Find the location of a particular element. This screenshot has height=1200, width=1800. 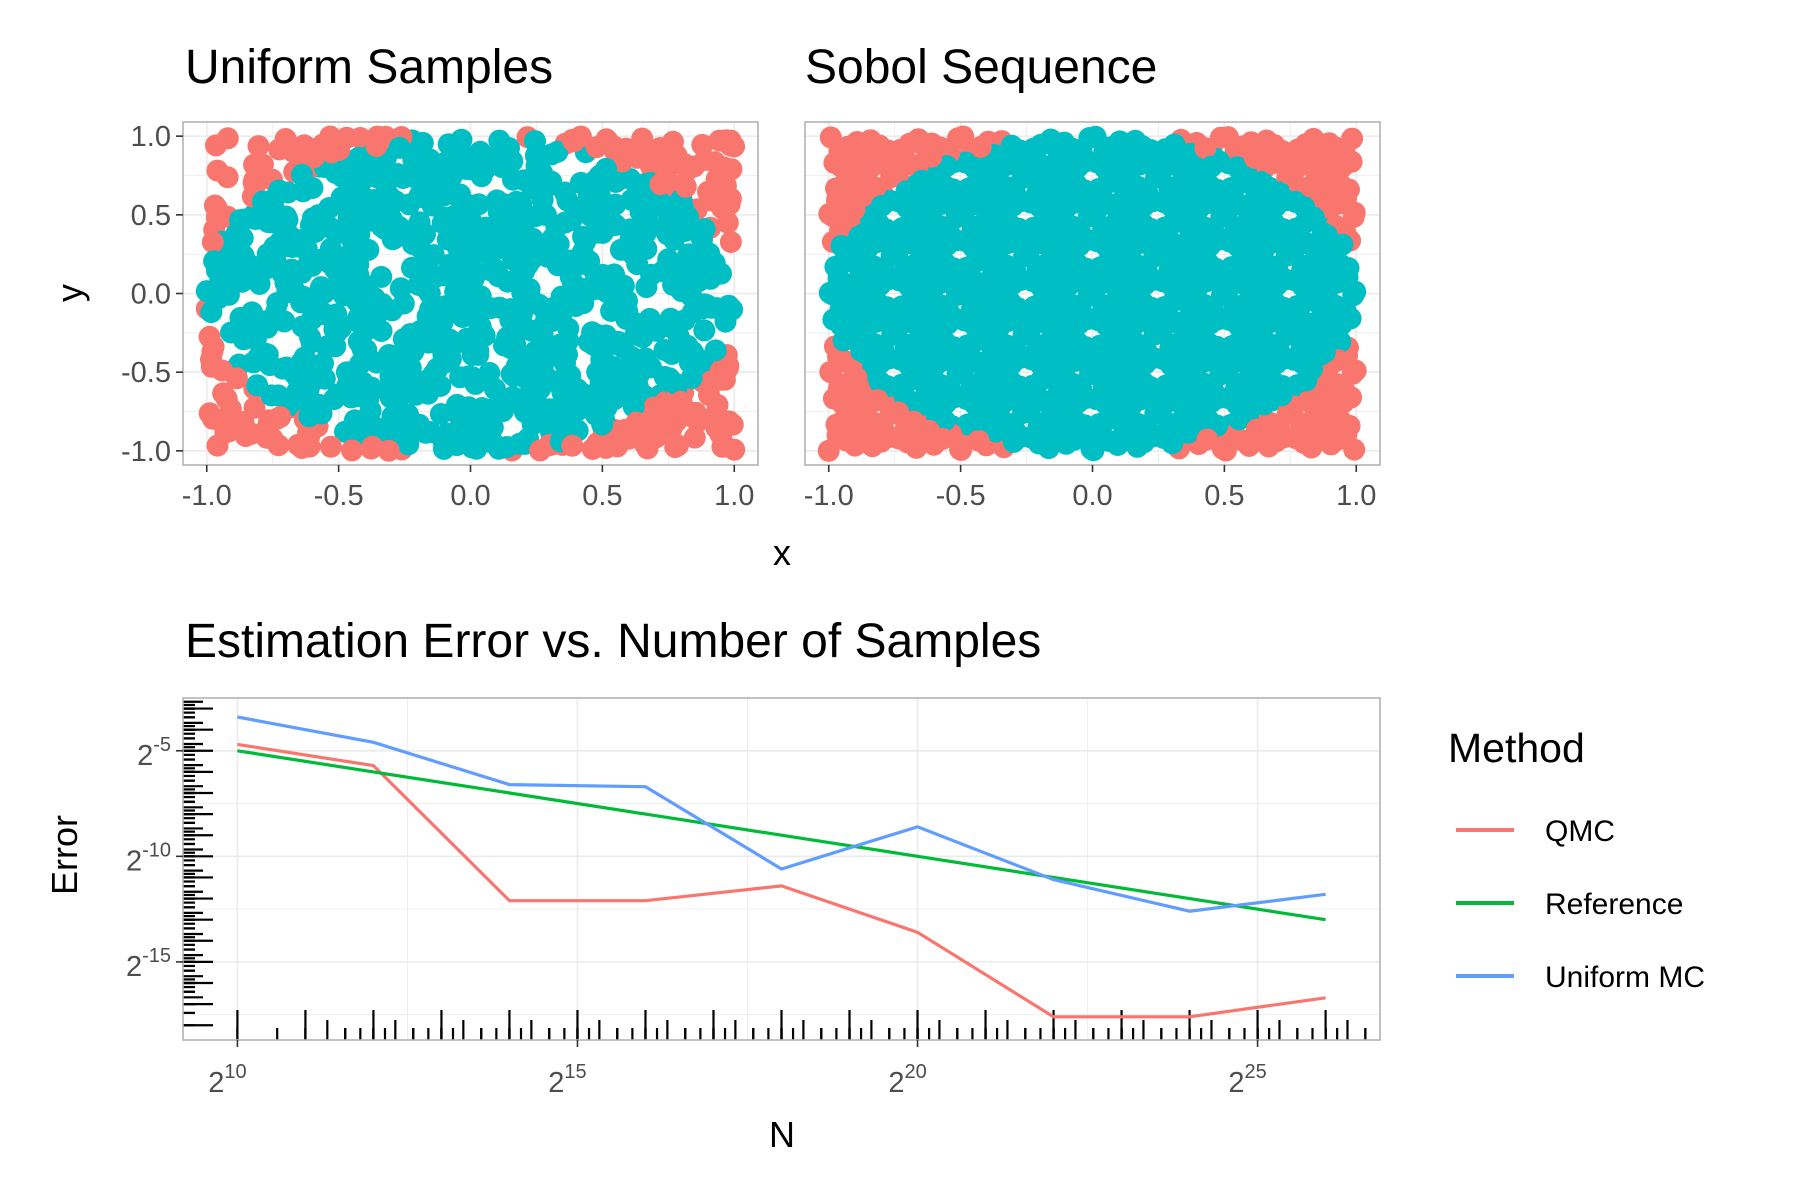

x-tick-label: -0.5 is located at coordinates (961, 496).